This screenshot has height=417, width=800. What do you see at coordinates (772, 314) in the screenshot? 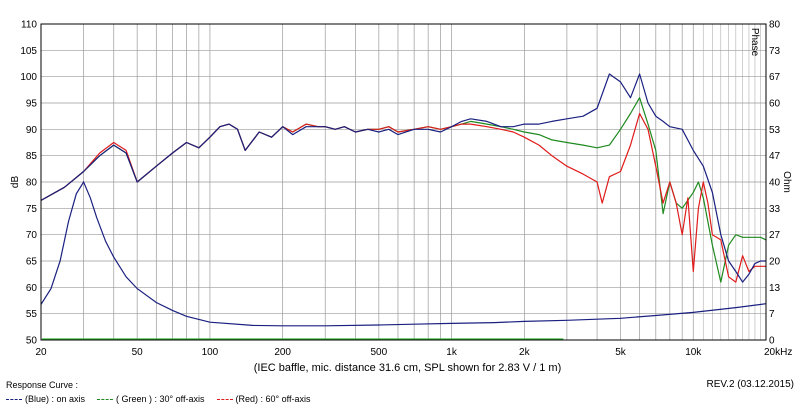
I see `y-tick-label-right: 7` at bounding box center [772, 314].